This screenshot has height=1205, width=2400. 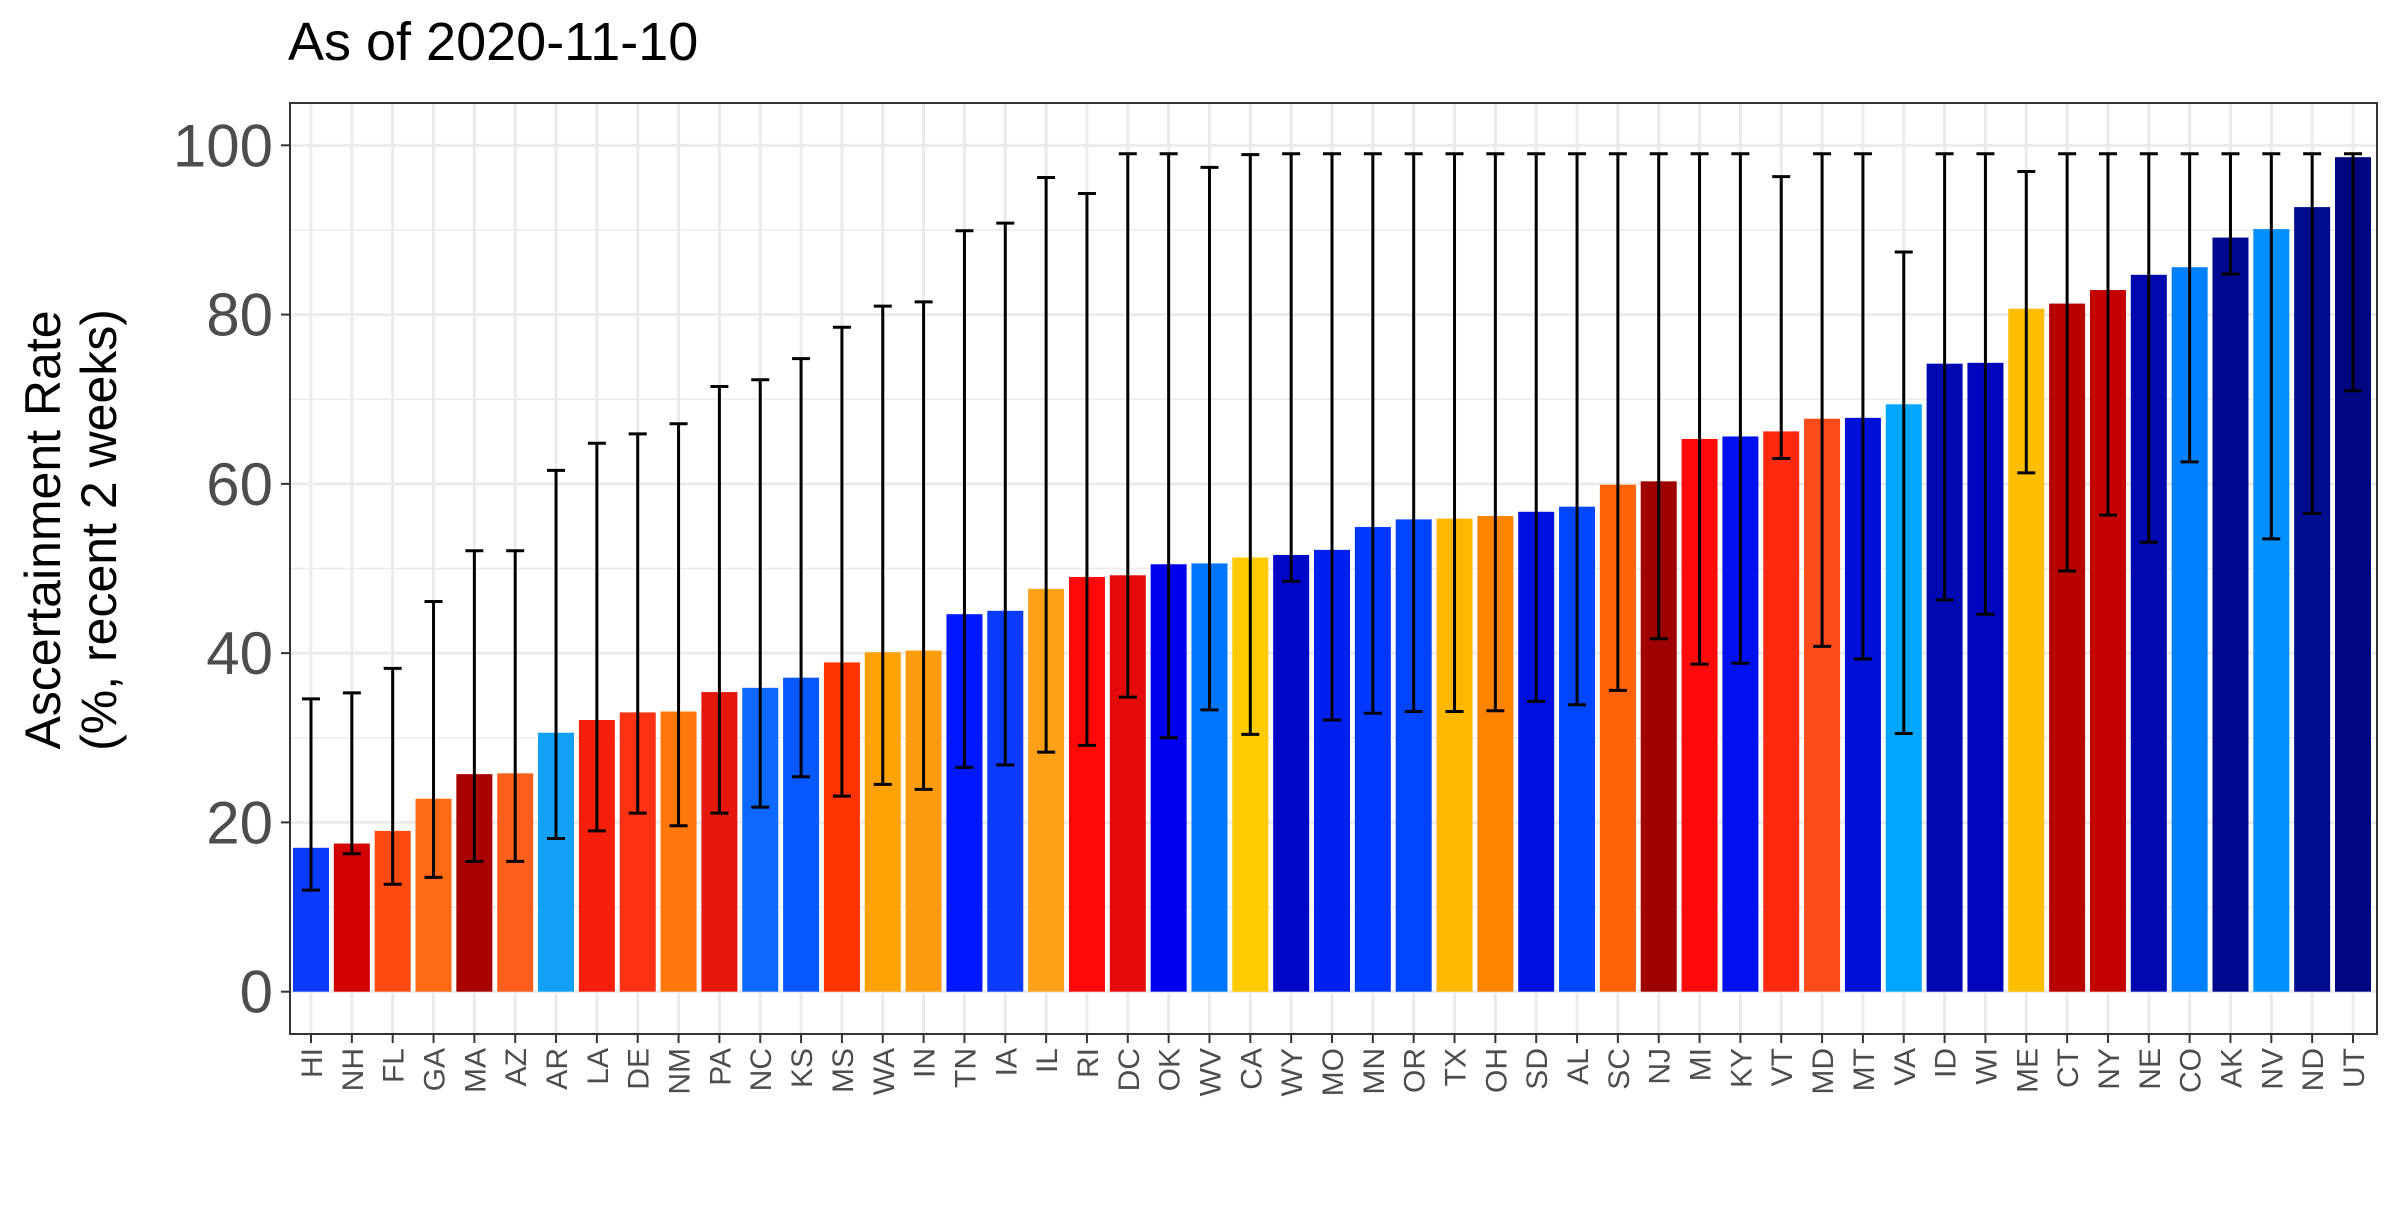 What do you see at coordinates (843, 1070) in the screenshot?
I see `x-tick-label: MS` at bounding box center [843, 1070].